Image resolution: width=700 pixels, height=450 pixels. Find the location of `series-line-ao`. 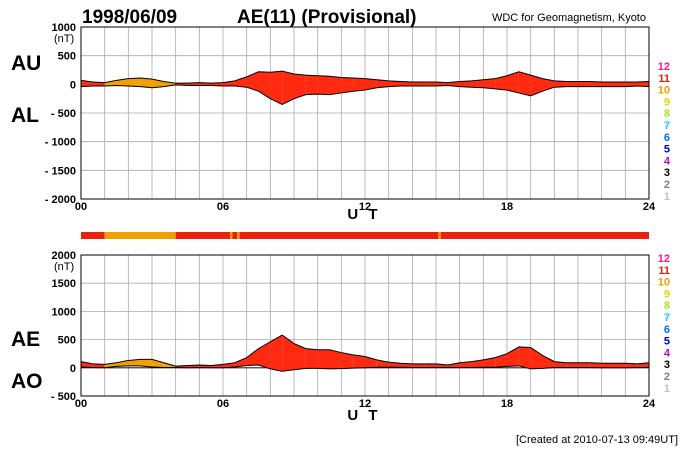

series-line-ao is located at coordinates (364, 368).